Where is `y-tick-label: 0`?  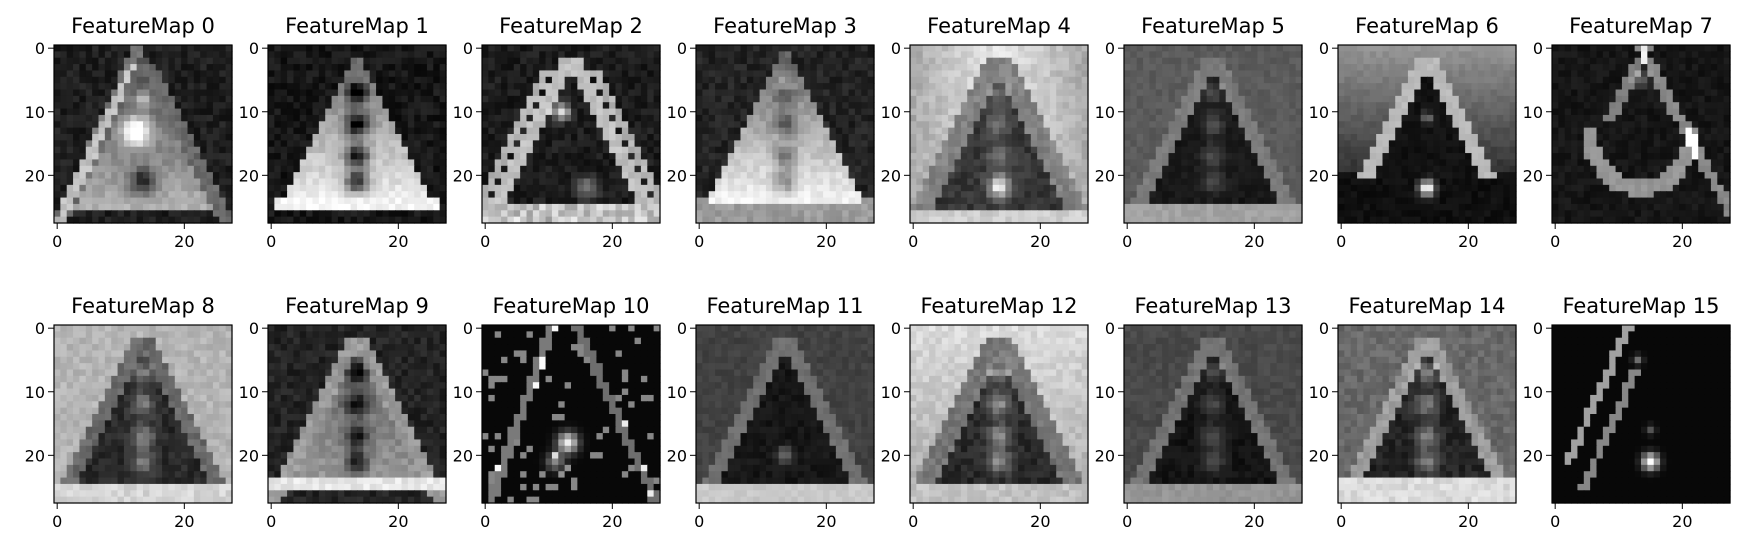 y-tick-label: 0 is located at coordinates (1110, 48).